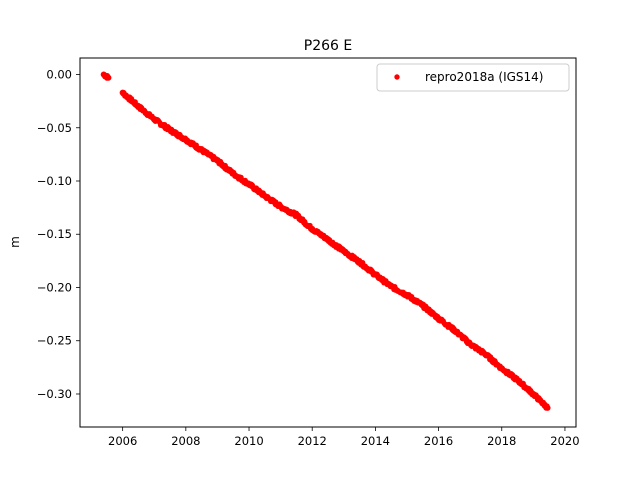  I want to click on y-tick-label: −0.10, so click(54, 181).